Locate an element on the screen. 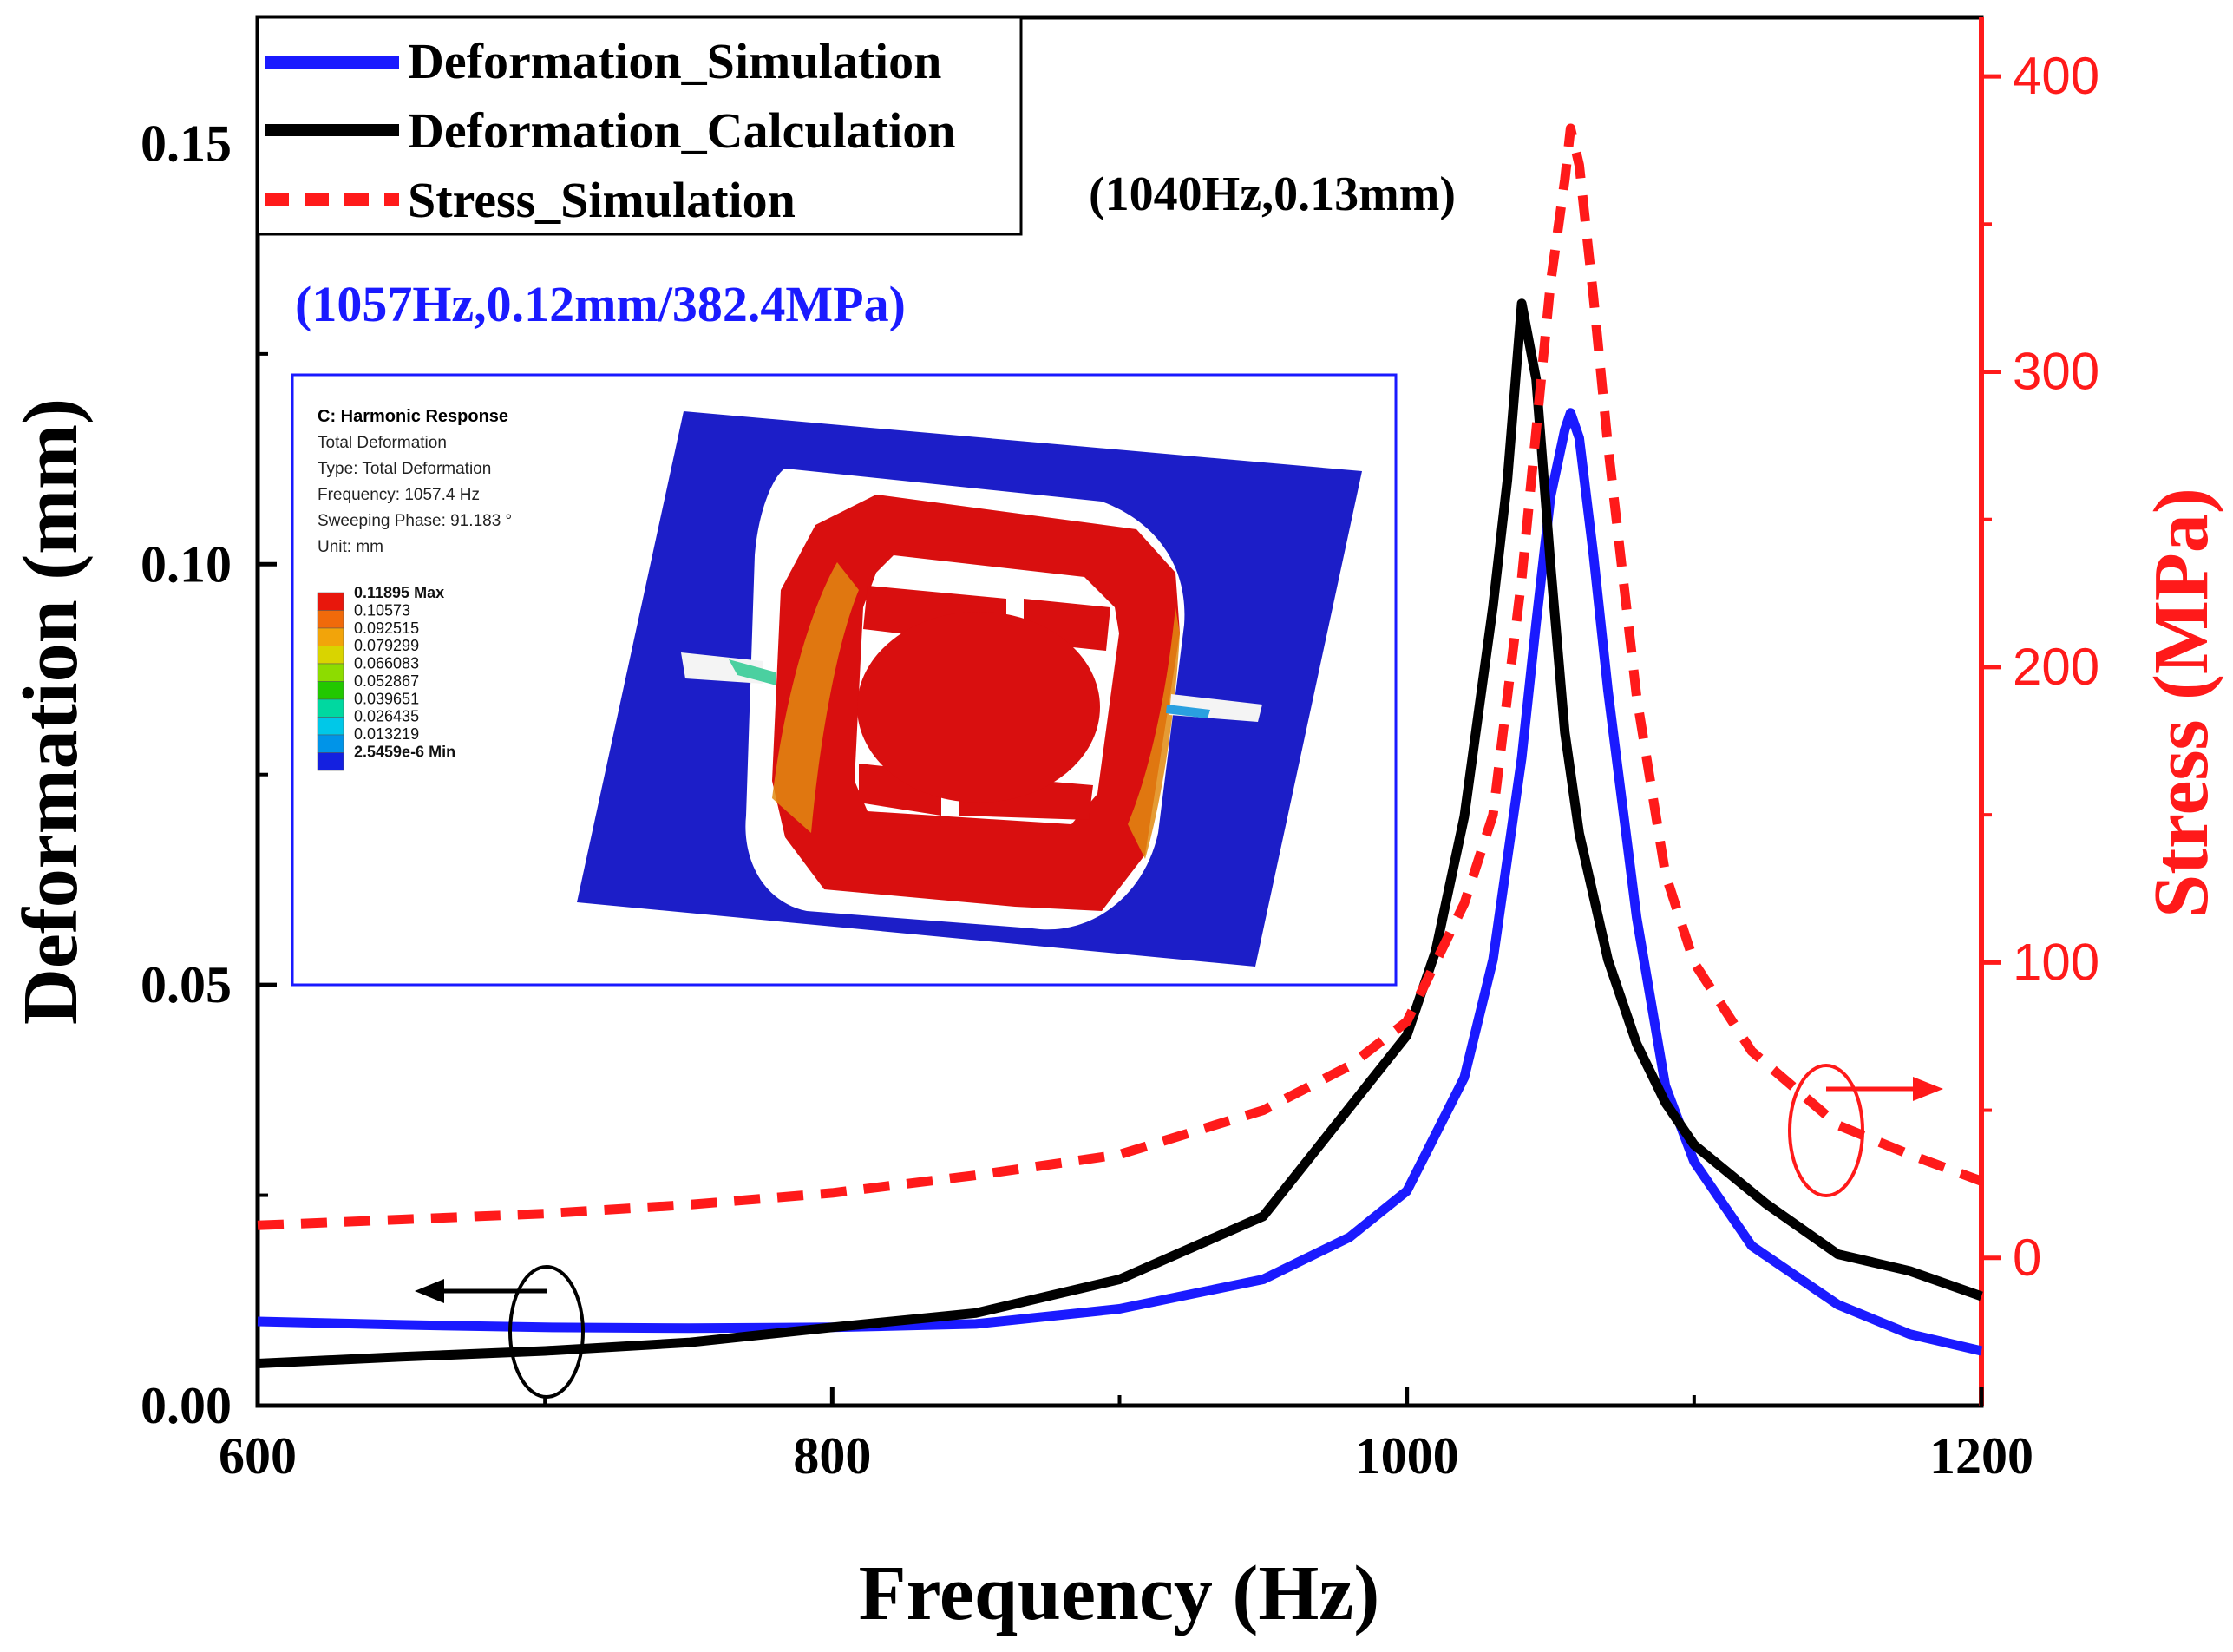 This screenshot has height=1652, width=2233. inset-scale-label: 0.013219 is located at coordinates (386, 734).